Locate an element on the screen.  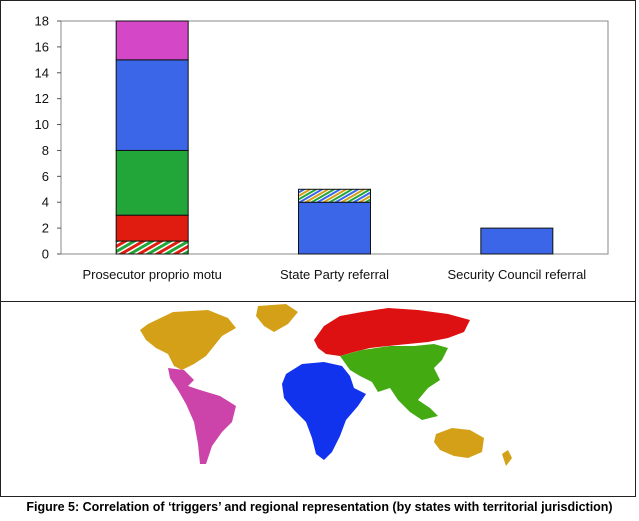
north-america-region is located at coordinates (188, 340).